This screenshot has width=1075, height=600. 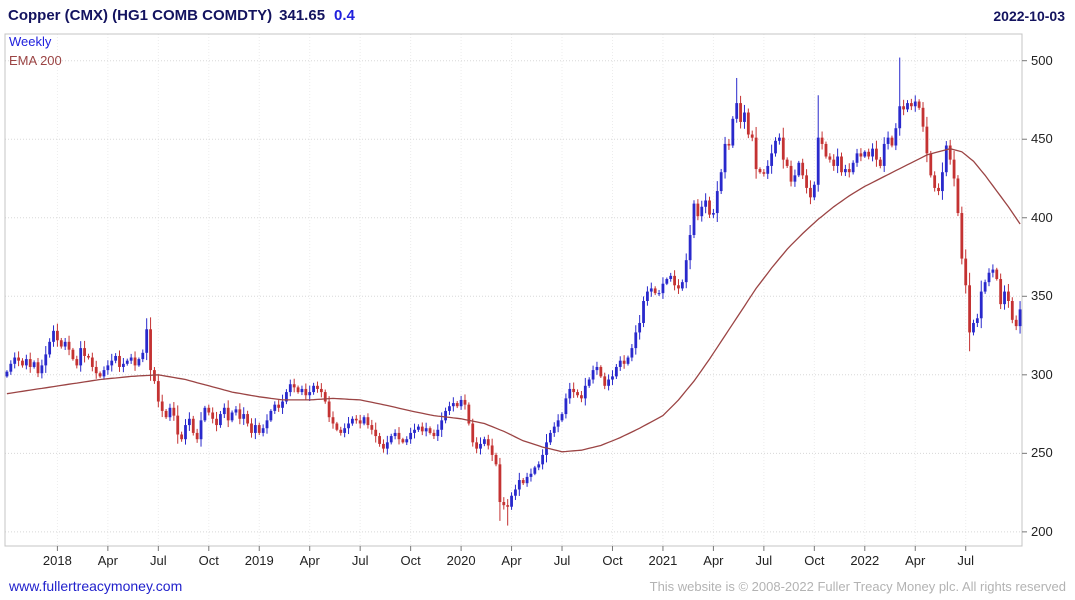 I want to click on y-axis-label: 250, so click(x=1042, y=453).